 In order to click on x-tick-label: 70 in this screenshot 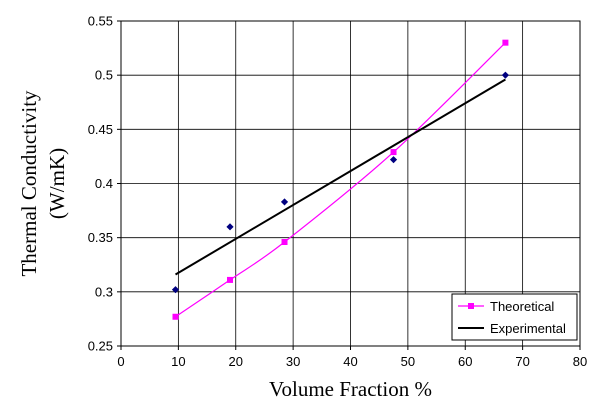, I will do `click(522, 361)`.